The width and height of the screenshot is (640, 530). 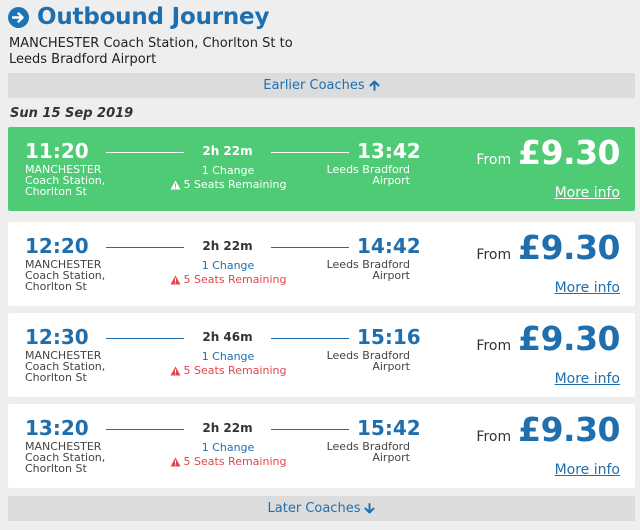 I want to click on arrival-time: 13:42, so click(x=389, y=151).